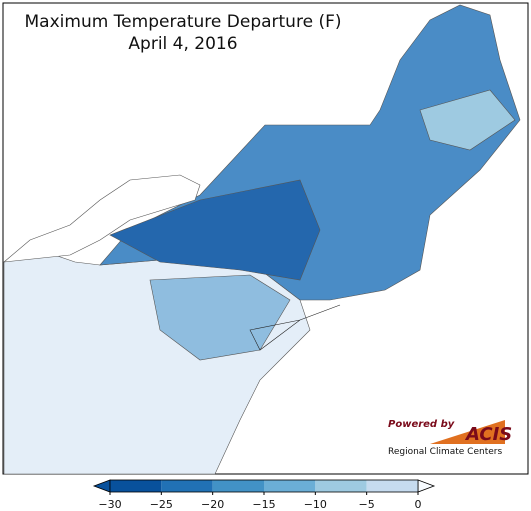  Describe the element at coordinates (418, 504) in the screenshot. I see `colorbar-tick-label: 0` at that location.